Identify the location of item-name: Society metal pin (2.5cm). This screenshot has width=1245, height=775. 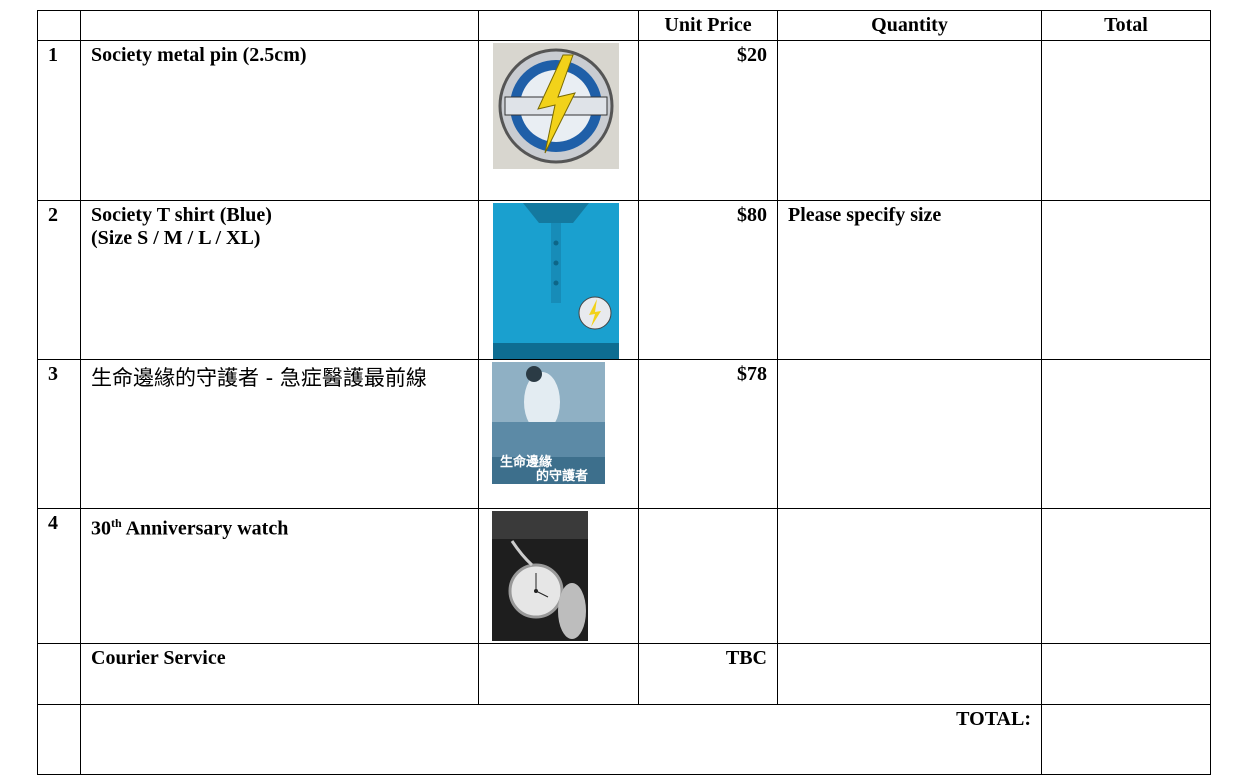
(279, 120).